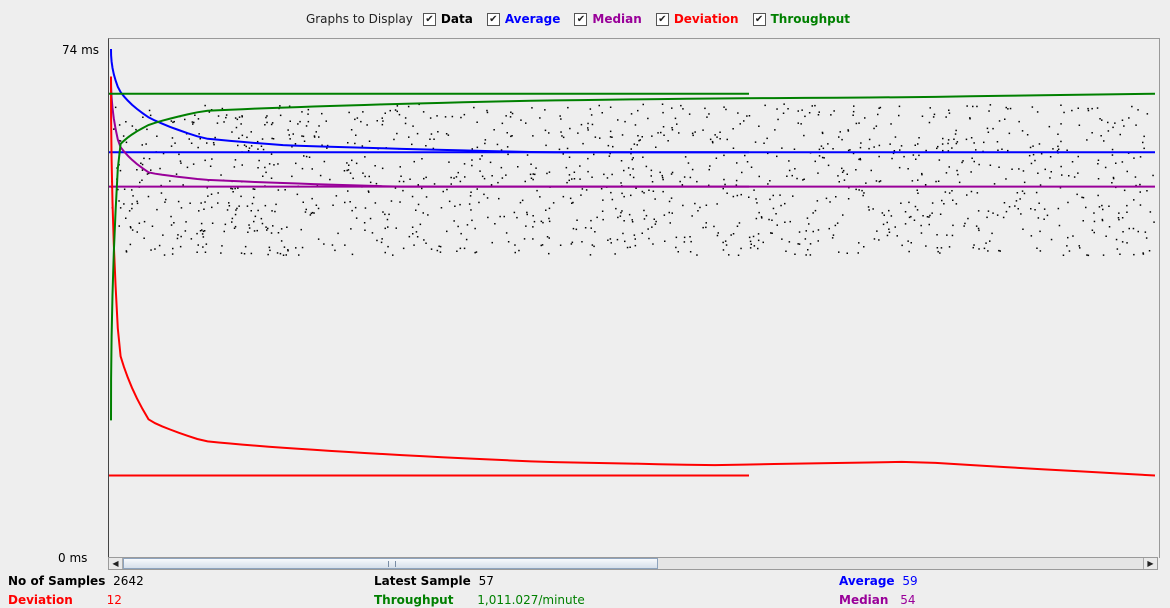 This screenshot has width=1170, height=608. I want to click on legend-median-toggle: ✔ Median, so click(608, 19).